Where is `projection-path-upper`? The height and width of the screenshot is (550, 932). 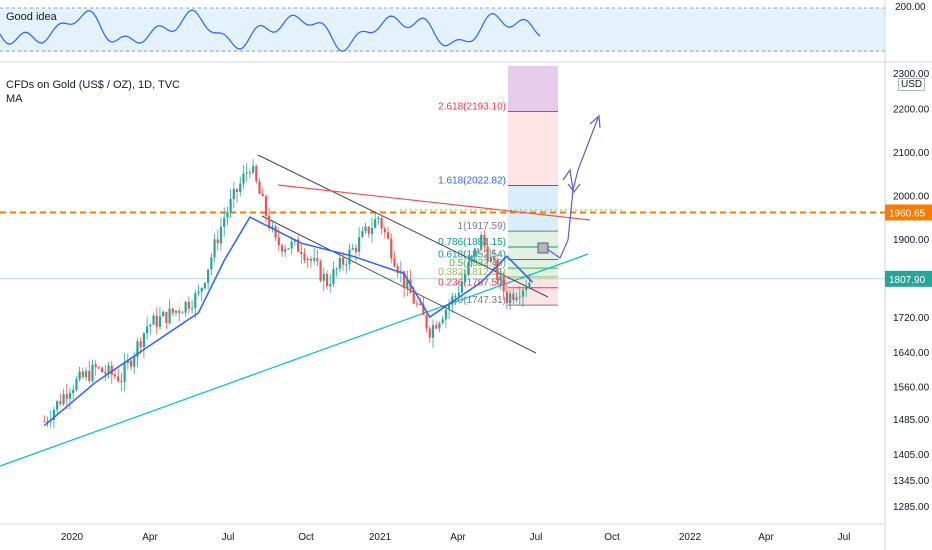
projection-path-upper is located at coordinates (585, 154).